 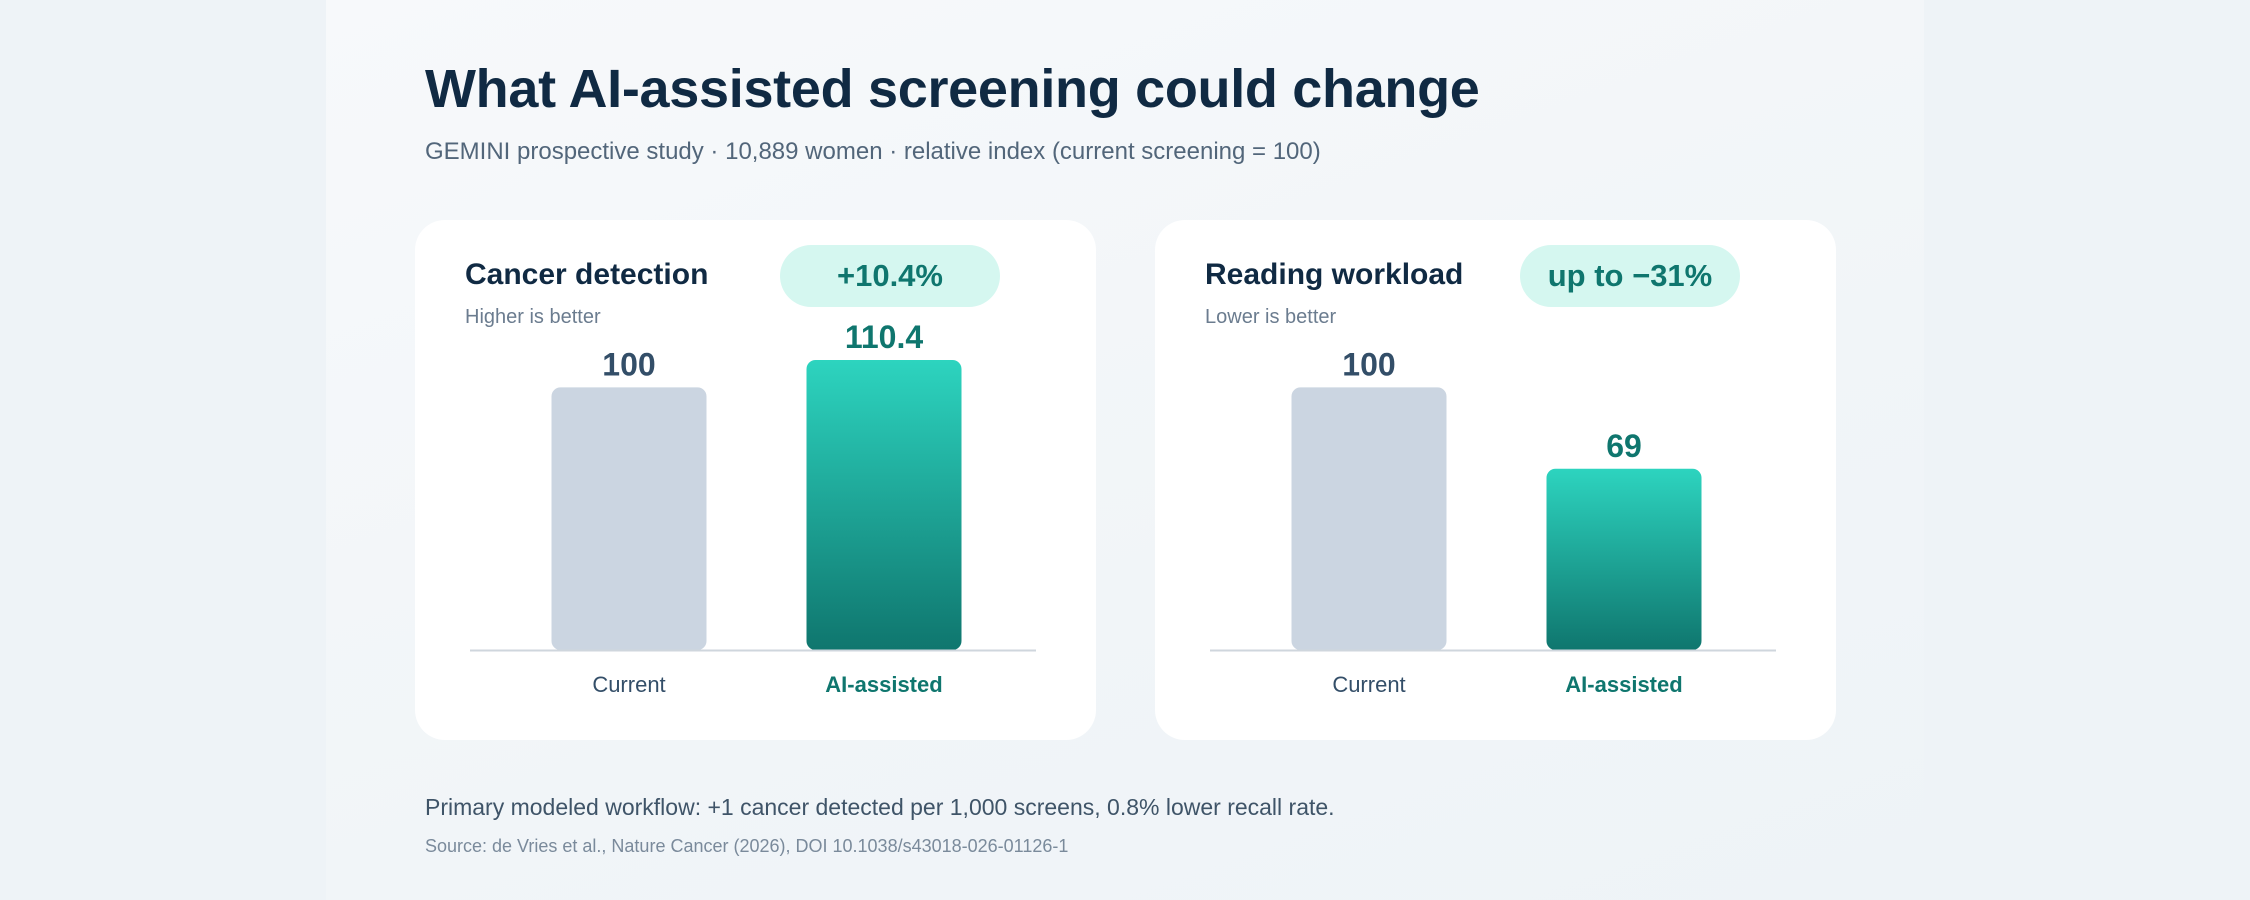 What do you see at coordinates (1271, 317) in the screenshot?
I see `chart-subtitle: Lower is better` at bounding box center [1271, 317].